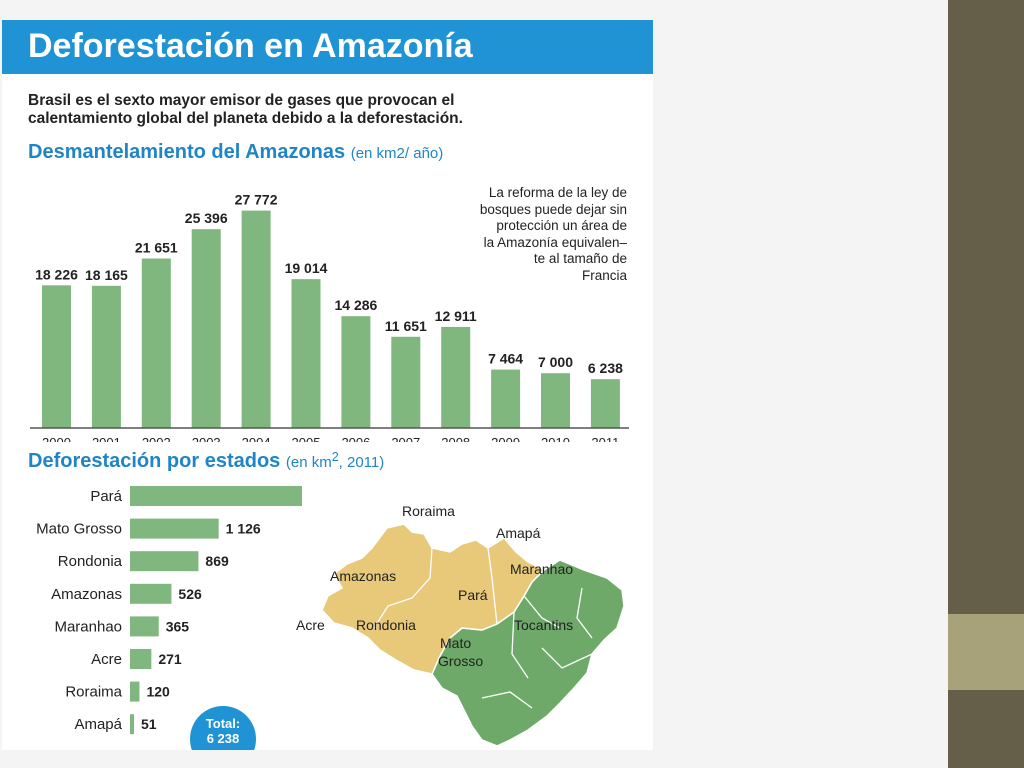  I want to click on states-chart-title: Deforestación por estados (en km2, 2011), so click(206, 460).